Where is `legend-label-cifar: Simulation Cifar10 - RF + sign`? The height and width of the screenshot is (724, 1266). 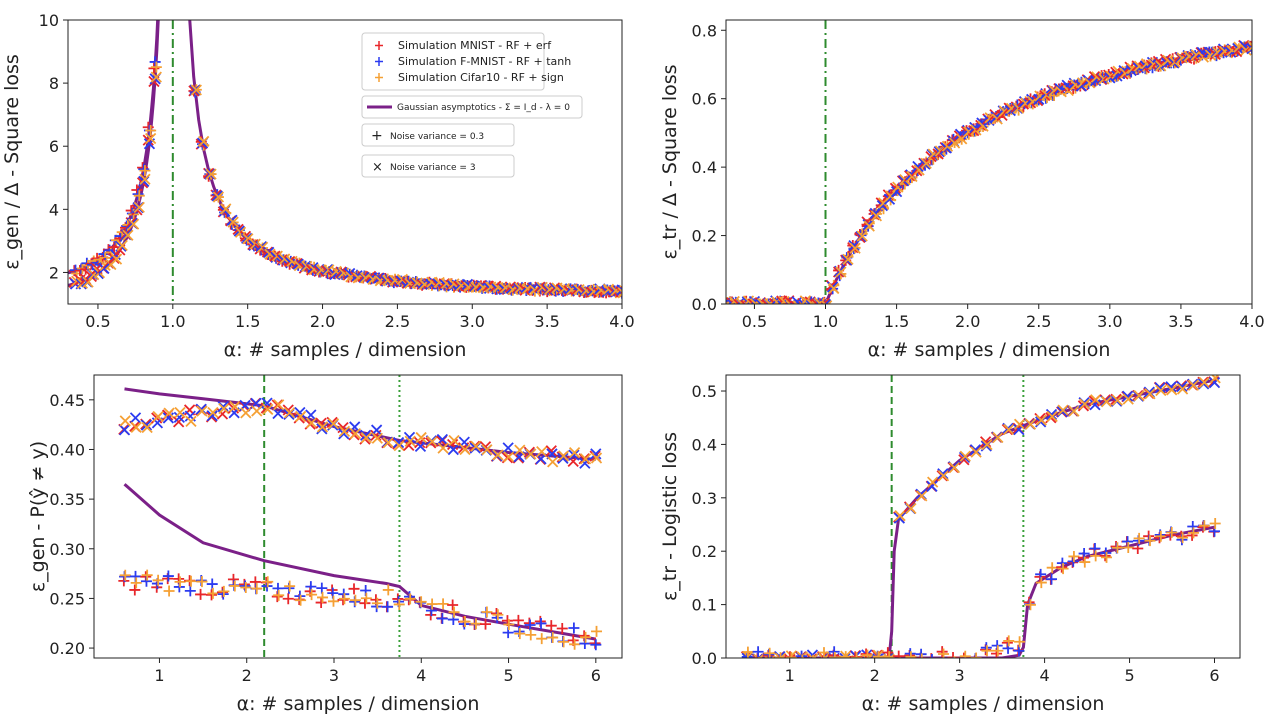
legend-label-cifar: Simulation Cifar10 - RF + sign is located at coordinates (481, 77).